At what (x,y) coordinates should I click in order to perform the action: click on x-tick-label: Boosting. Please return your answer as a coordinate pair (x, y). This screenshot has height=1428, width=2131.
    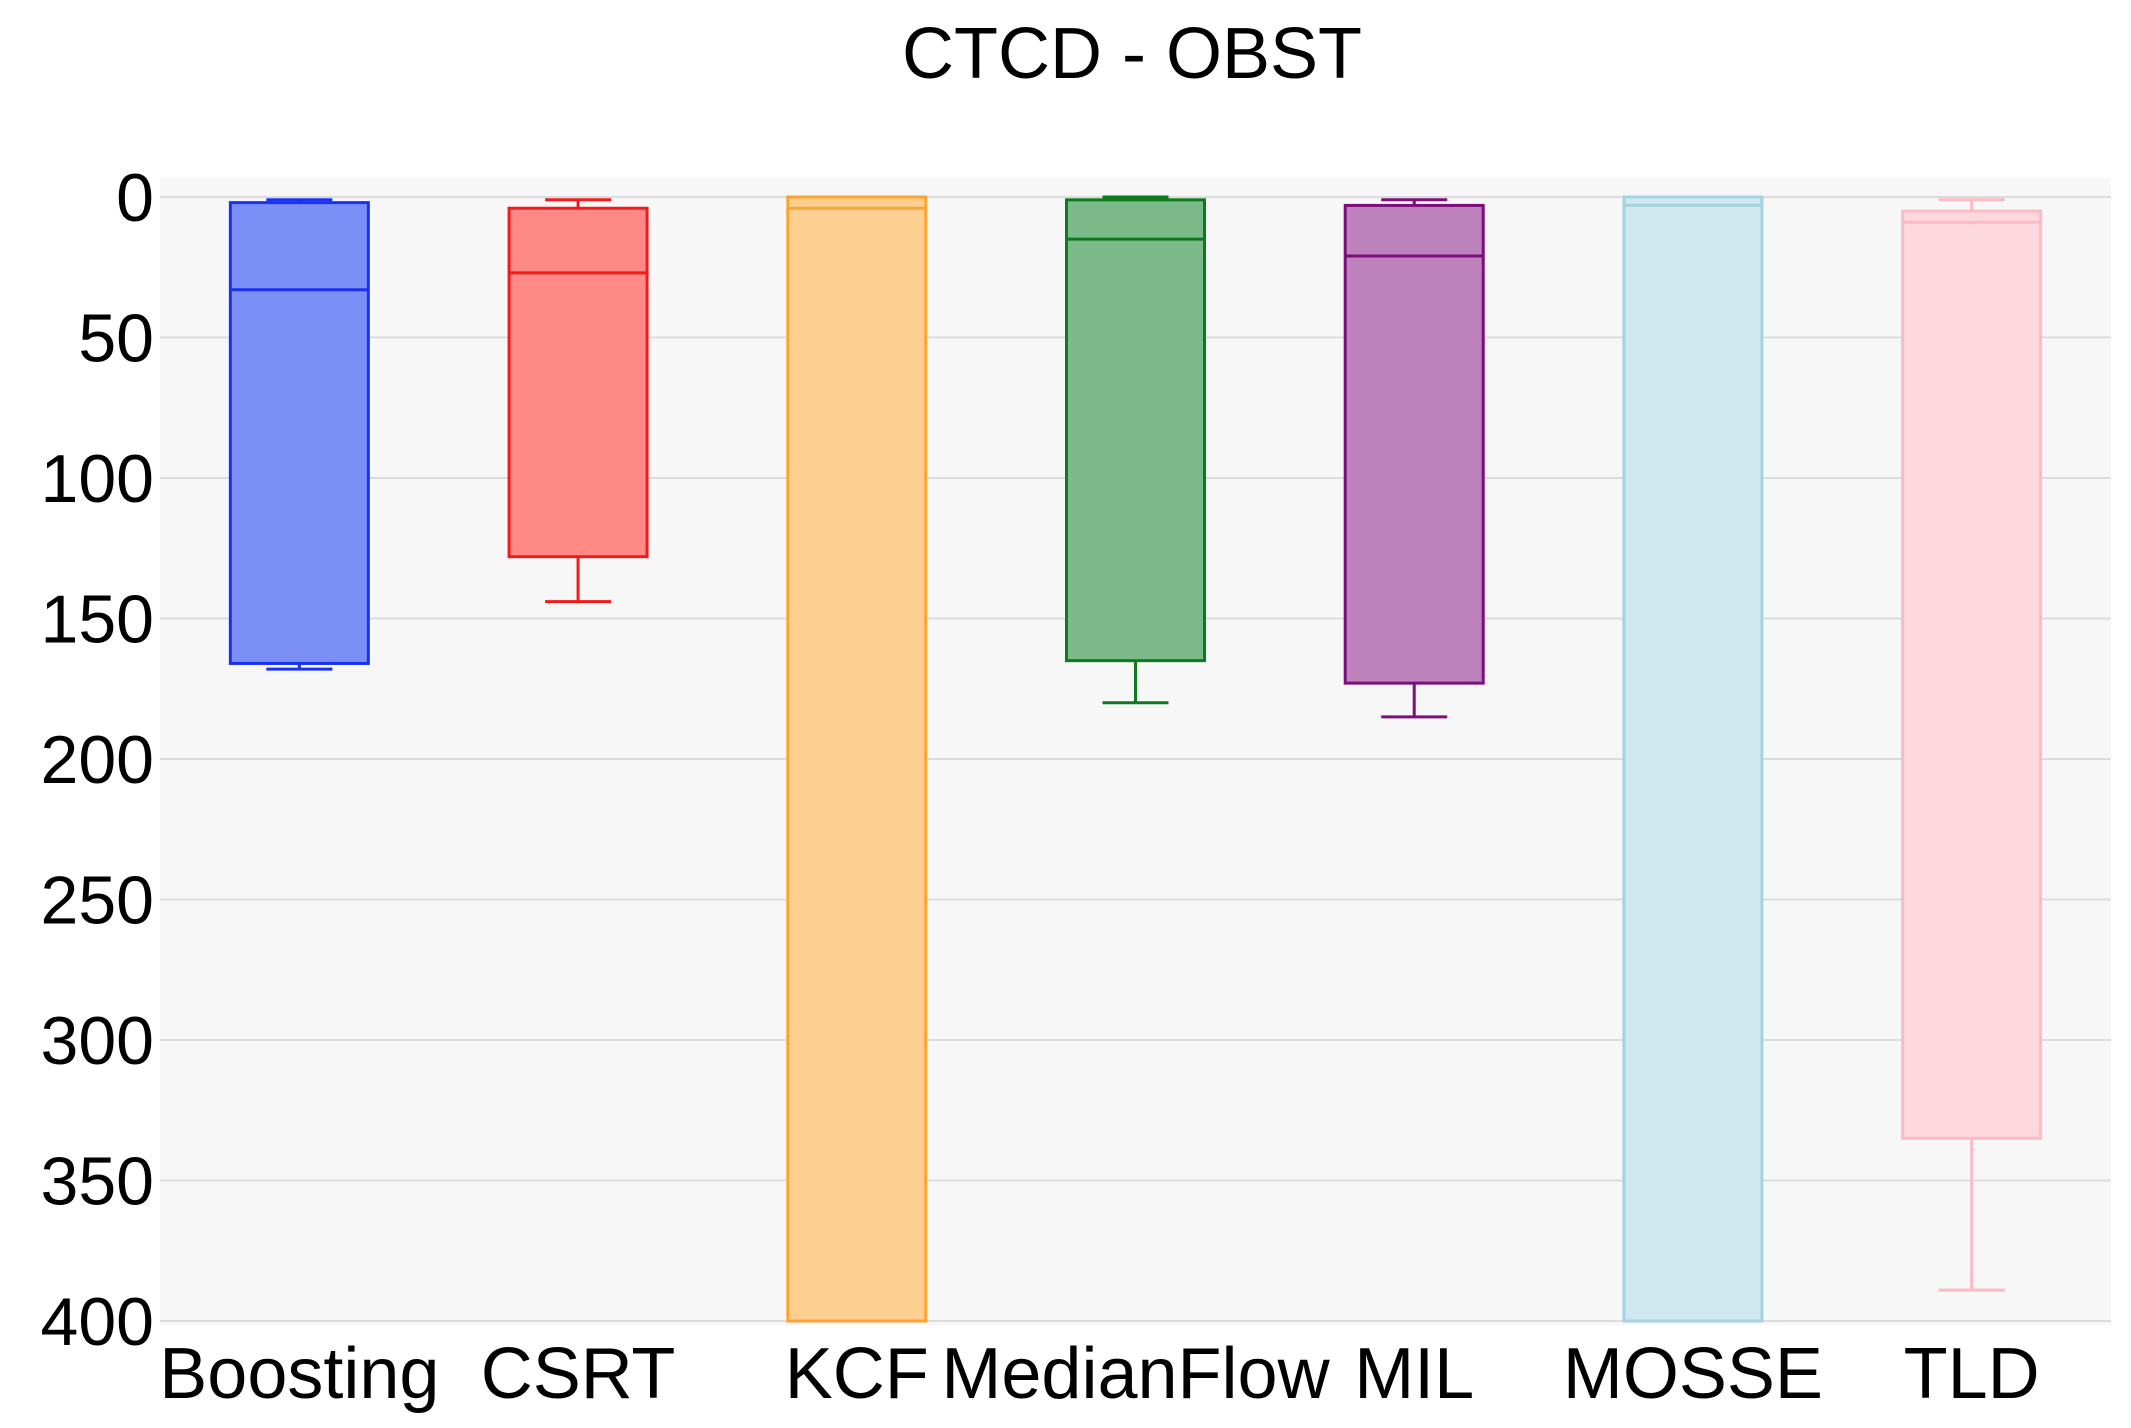
    Looking at the image, I should click on (299, 1374).